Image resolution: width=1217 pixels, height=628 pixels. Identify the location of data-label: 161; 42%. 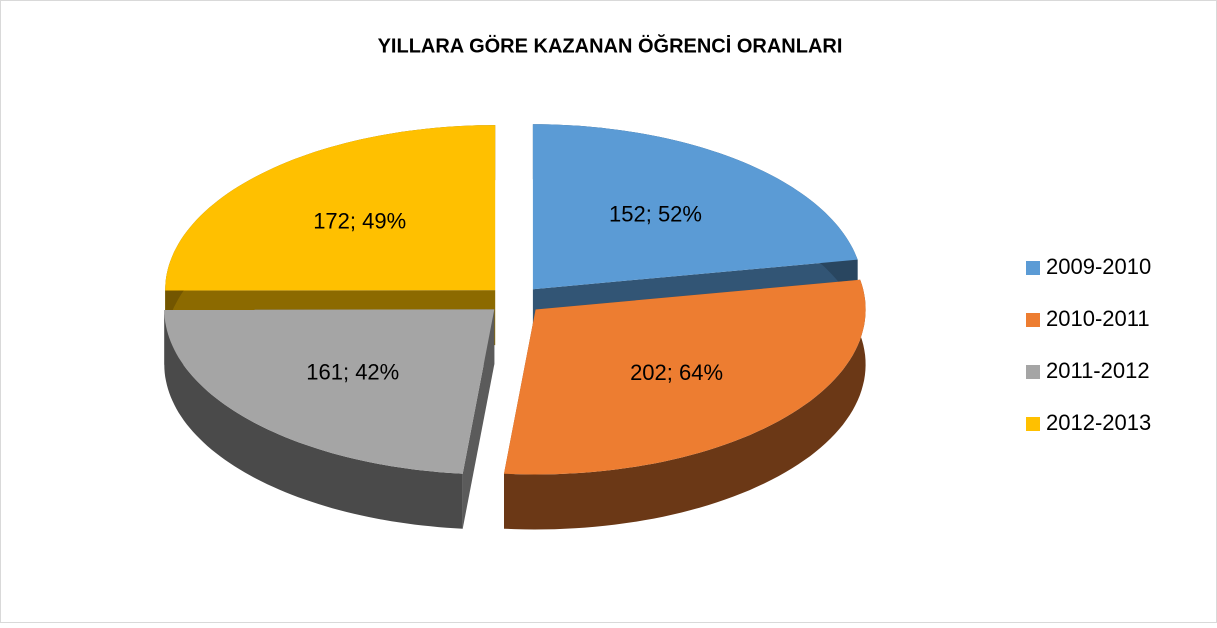
(352, 372).